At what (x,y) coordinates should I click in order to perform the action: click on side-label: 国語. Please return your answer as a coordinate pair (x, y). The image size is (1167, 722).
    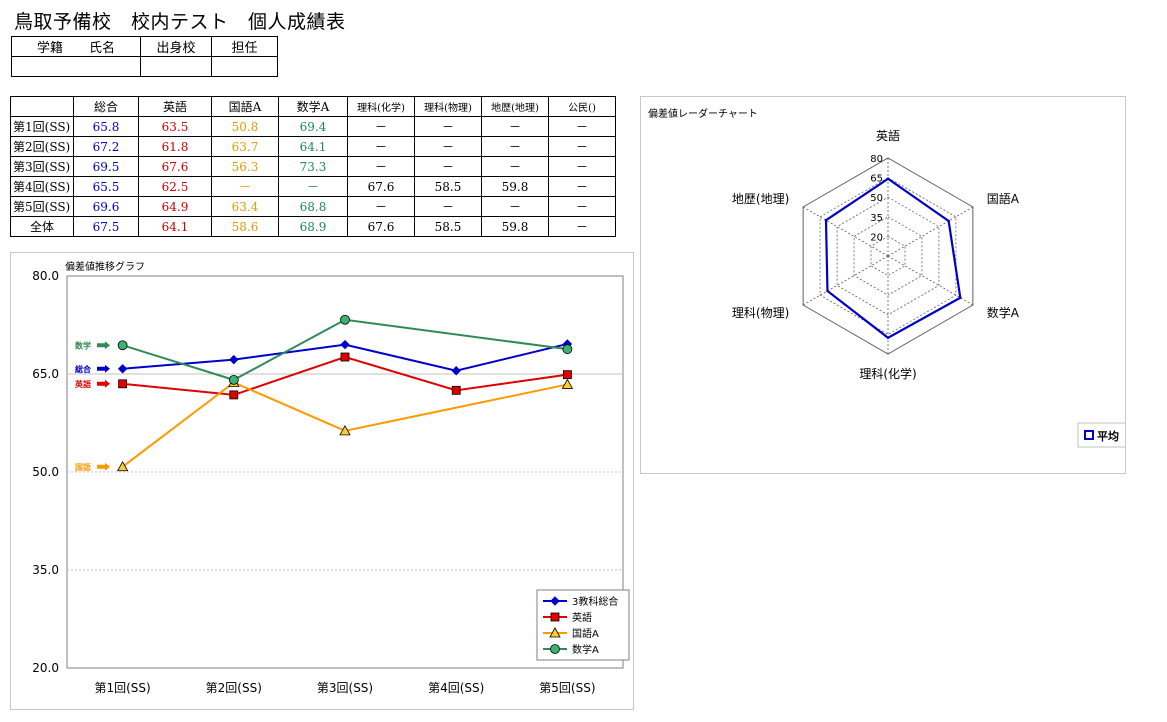
    Looking at the image, I should click on (83, 467).